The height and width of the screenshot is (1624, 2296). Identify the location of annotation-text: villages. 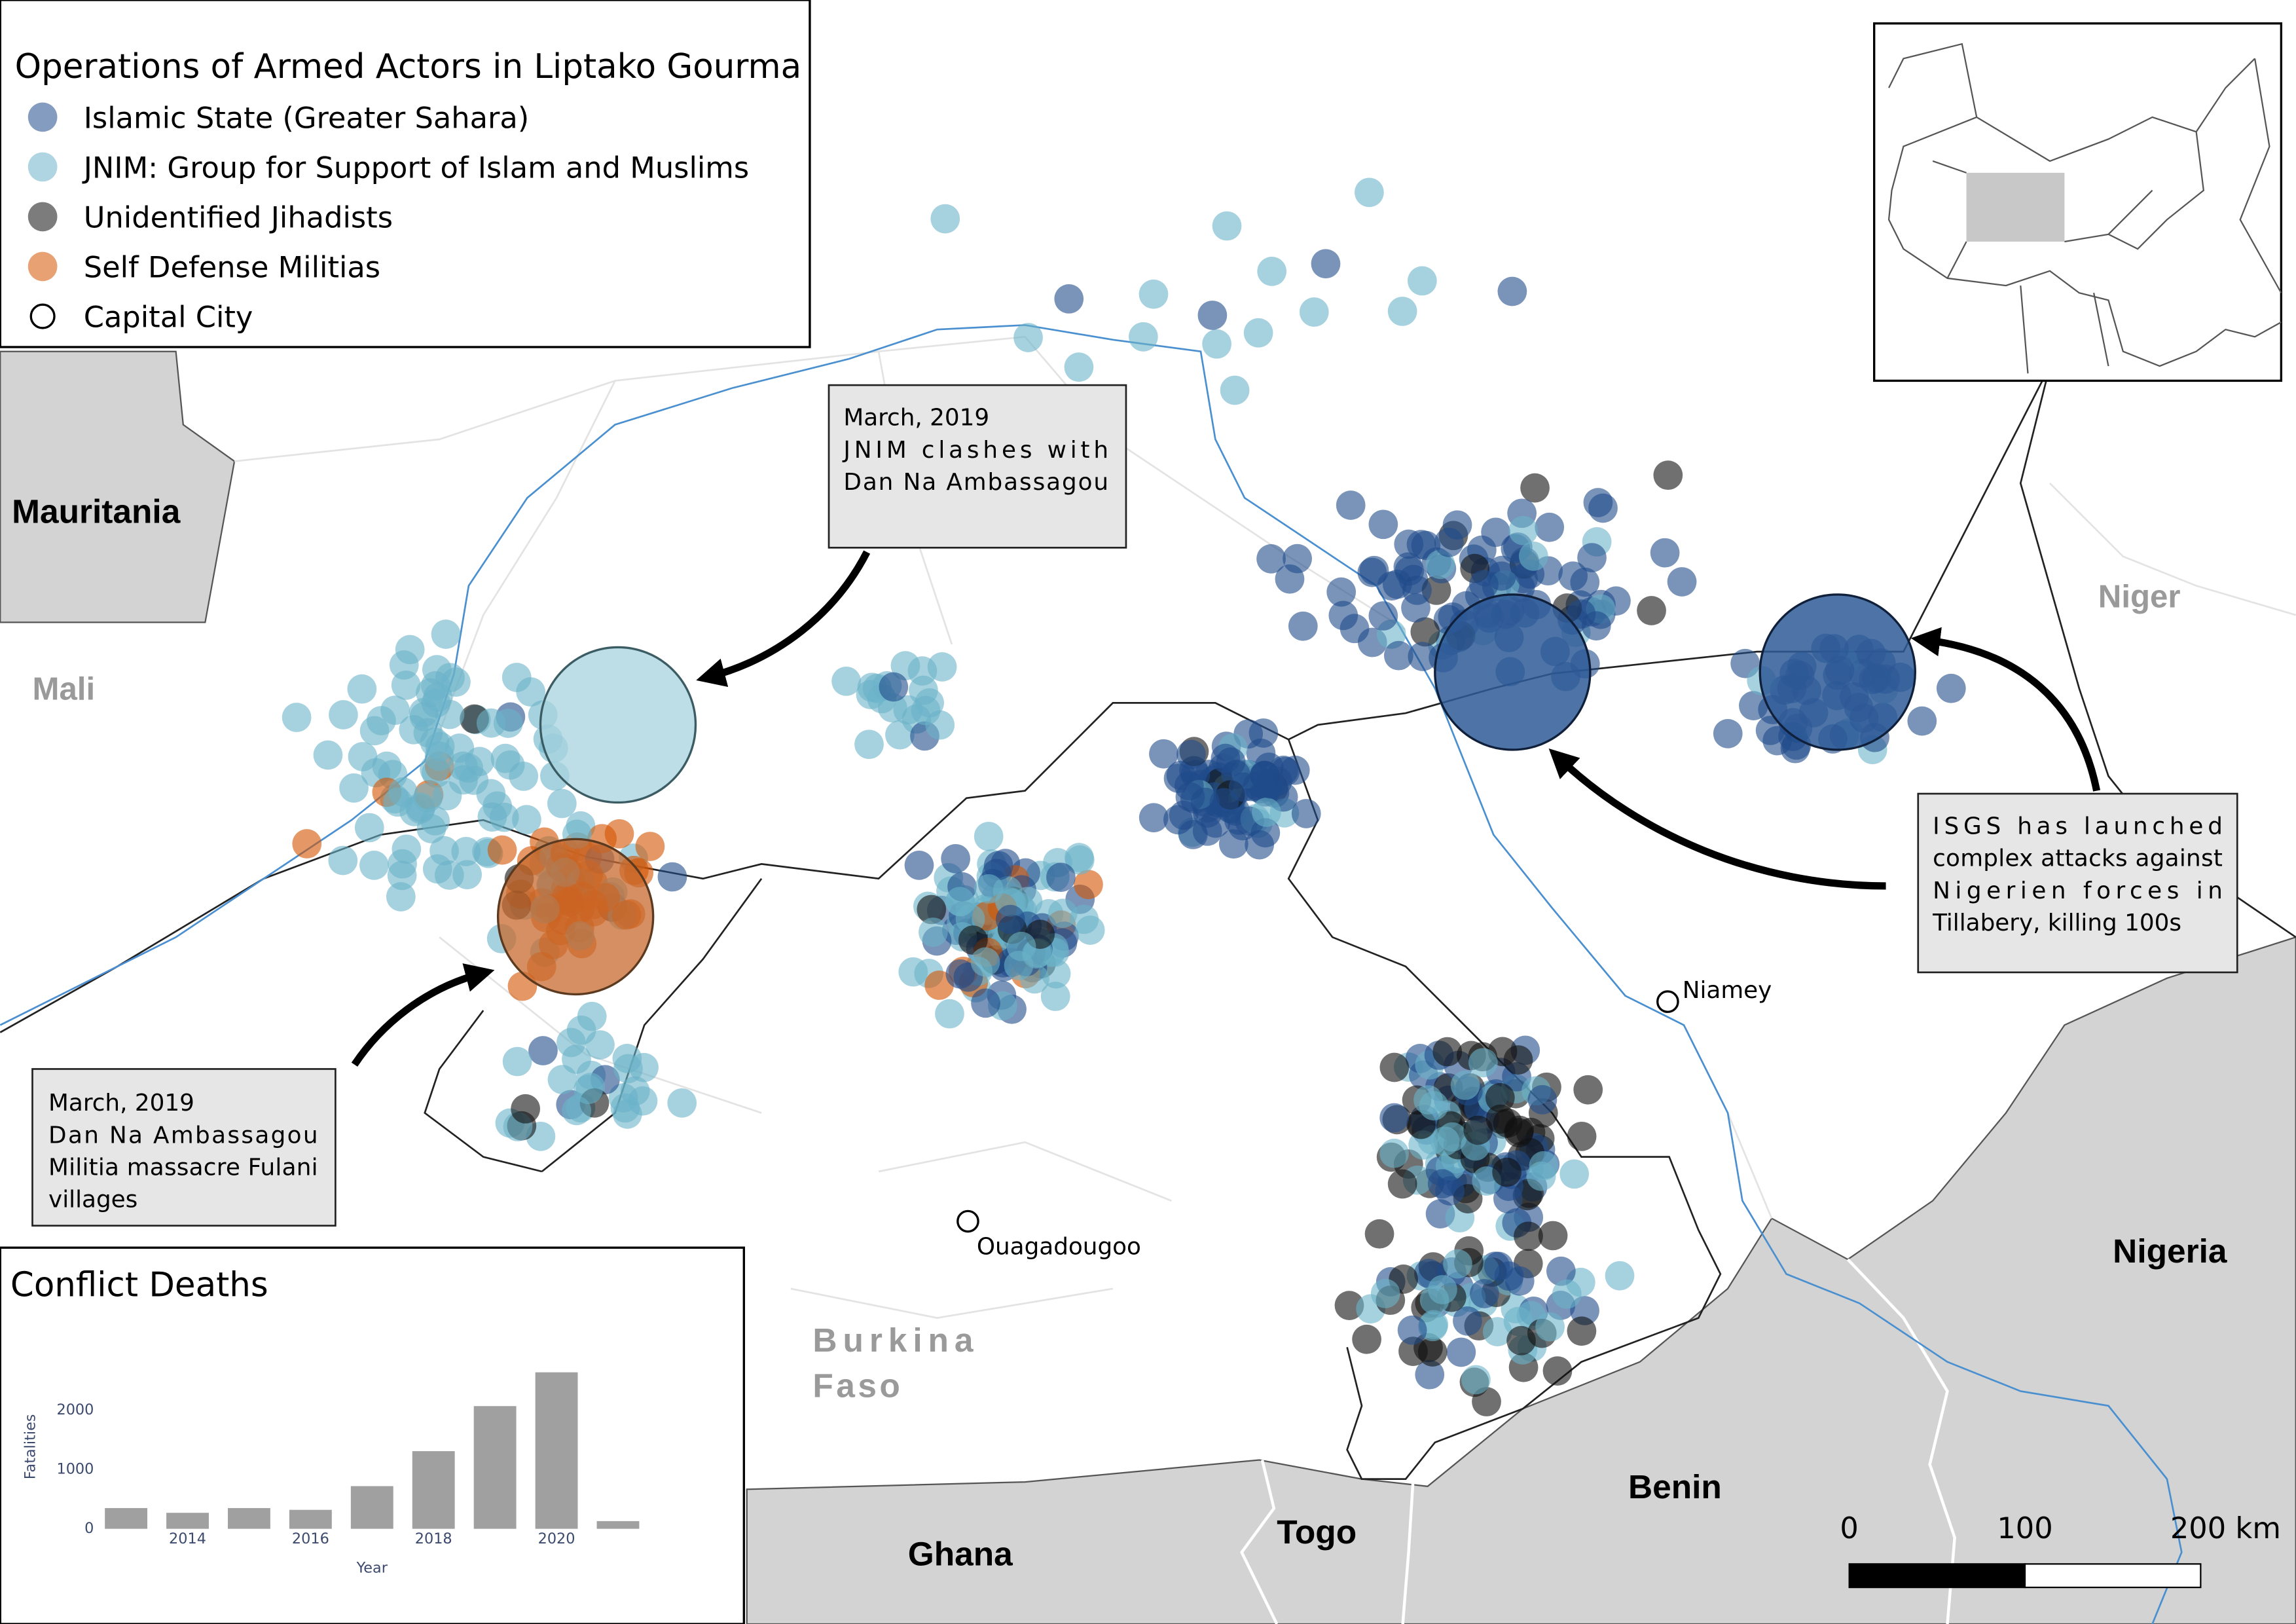
(92, 1200).